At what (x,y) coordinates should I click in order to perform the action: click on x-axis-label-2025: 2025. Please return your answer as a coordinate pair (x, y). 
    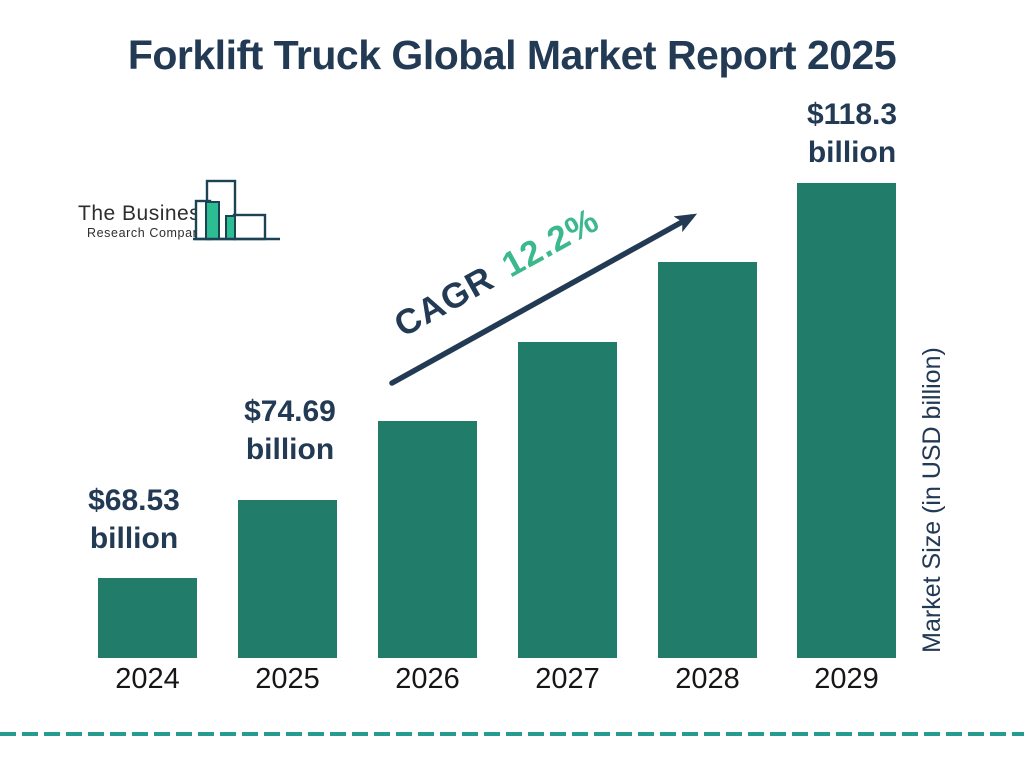
    Looking at the image, I should click on (287, 679).